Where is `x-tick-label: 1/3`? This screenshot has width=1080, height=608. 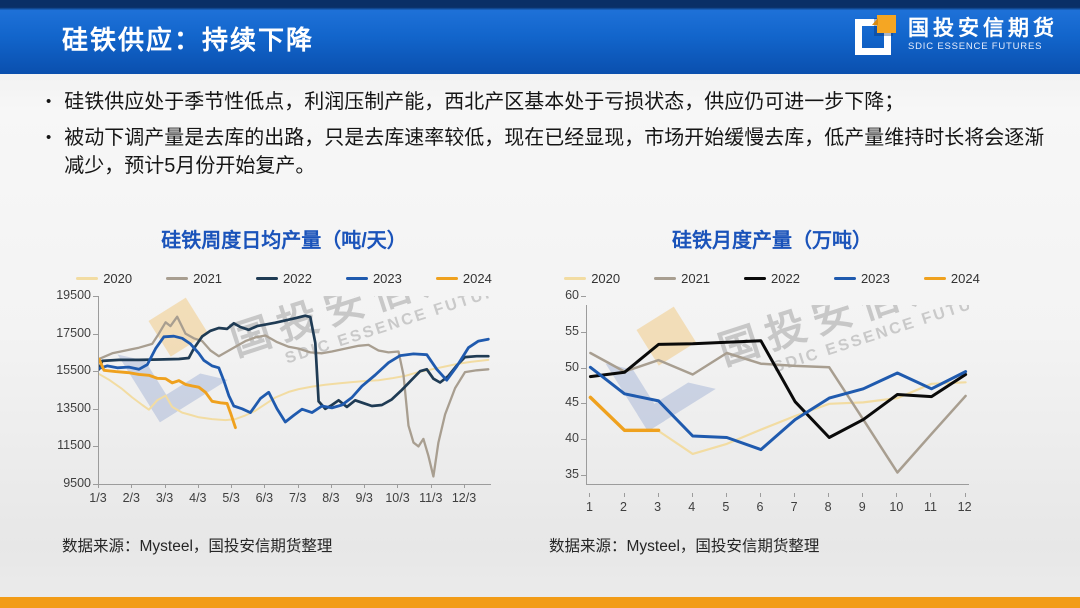 x-tick-label: 1/3 is located at coordinates (98, 498).